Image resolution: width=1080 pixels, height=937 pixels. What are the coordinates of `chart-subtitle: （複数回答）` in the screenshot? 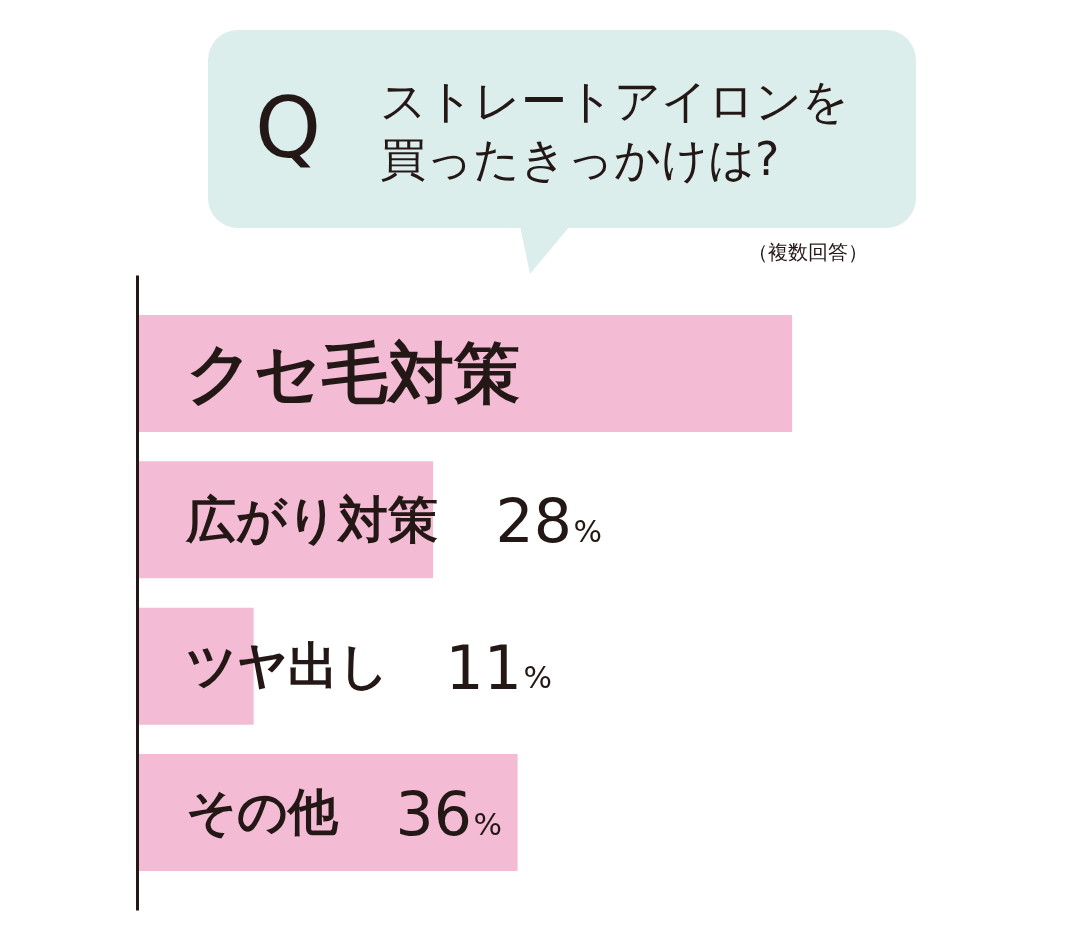 It's located at (808, 252).